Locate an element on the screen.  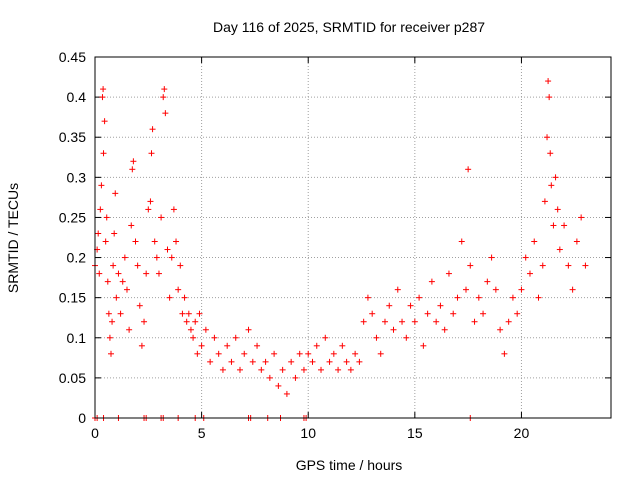
y-tick-label: 0.05 is located at coordinates (72, 378).